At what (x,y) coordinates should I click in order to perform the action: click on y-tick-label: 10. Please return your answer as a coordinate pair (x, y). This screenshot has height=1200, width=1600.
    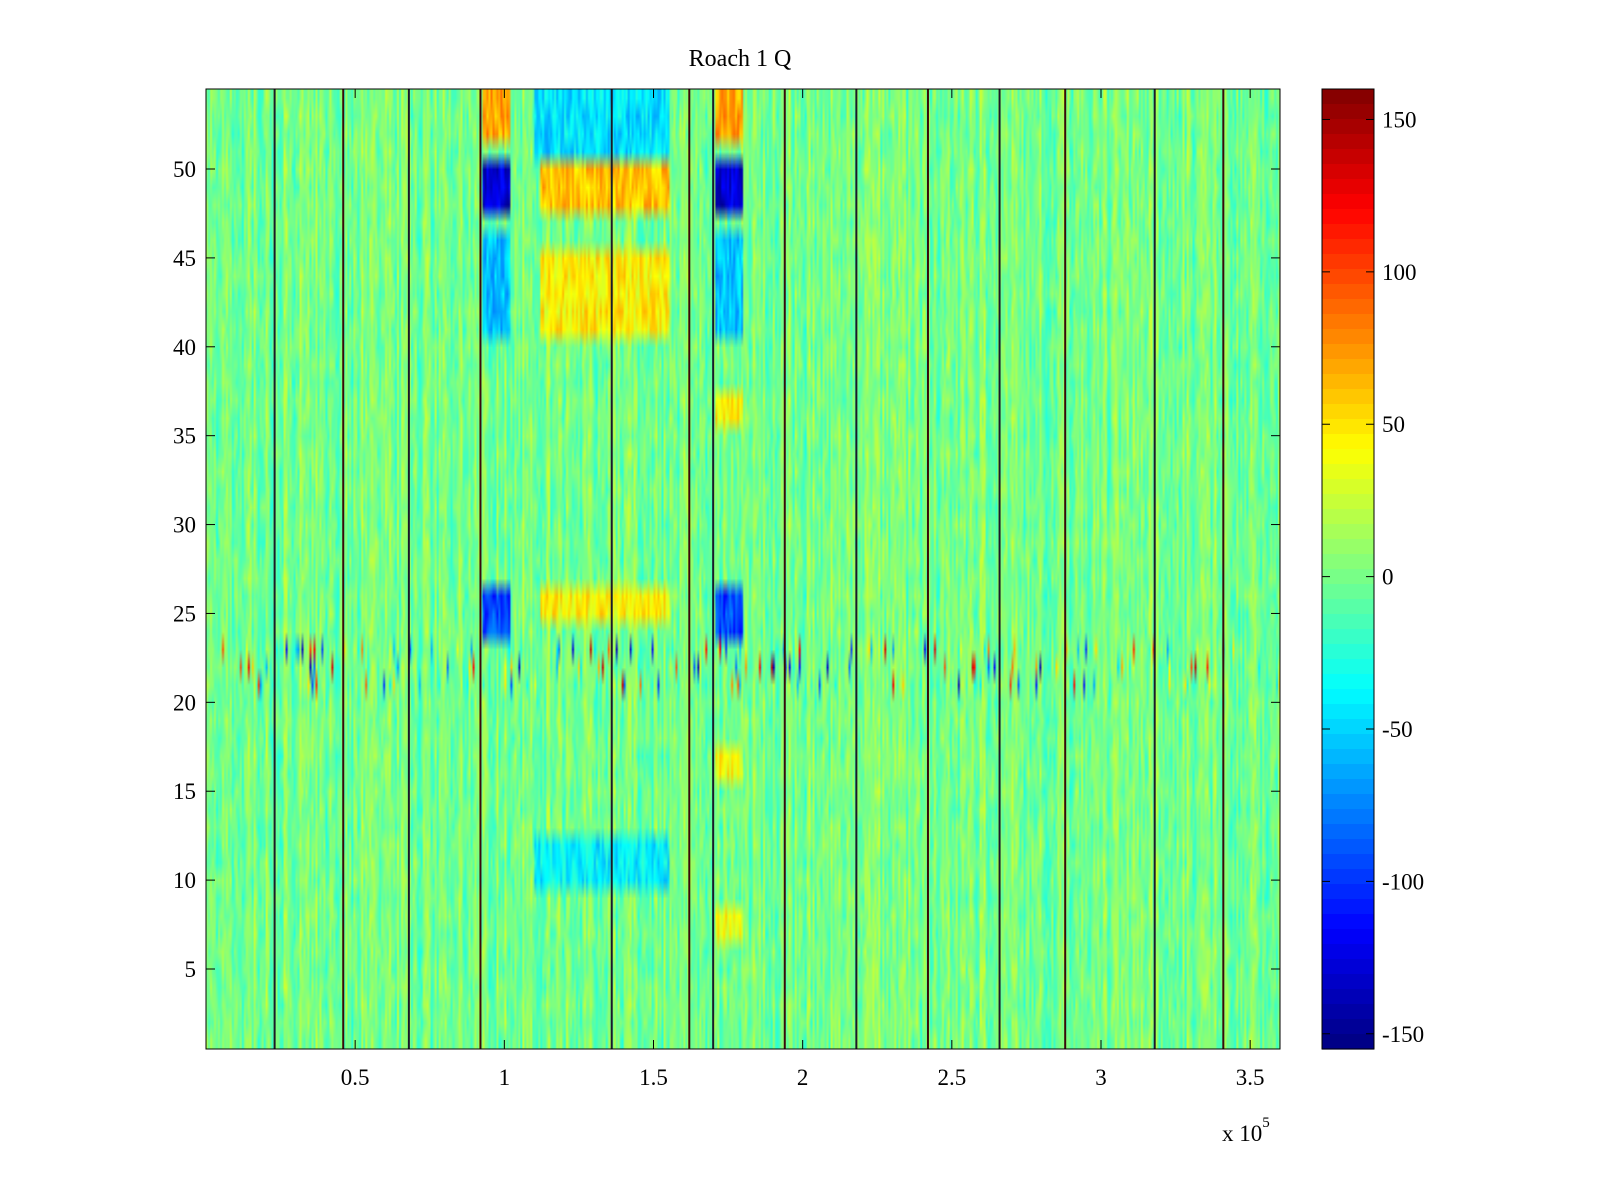
    Looking at the image, I should click on (184, 880).